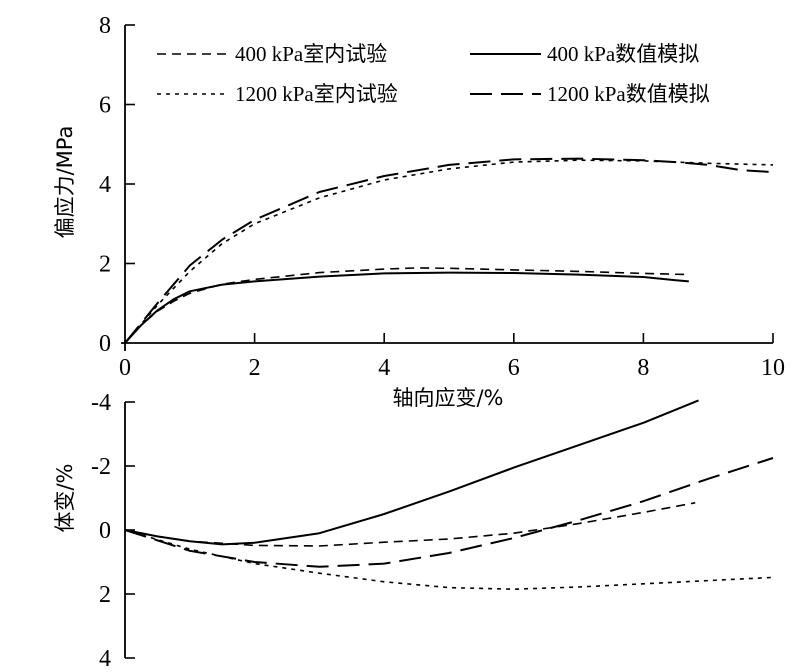 The height and width of the screenshot is (672, 809). Describe the element at coordinates (447, 398) in the screenshot. I see `x-axis-title: 轴向应变/%` at that location.